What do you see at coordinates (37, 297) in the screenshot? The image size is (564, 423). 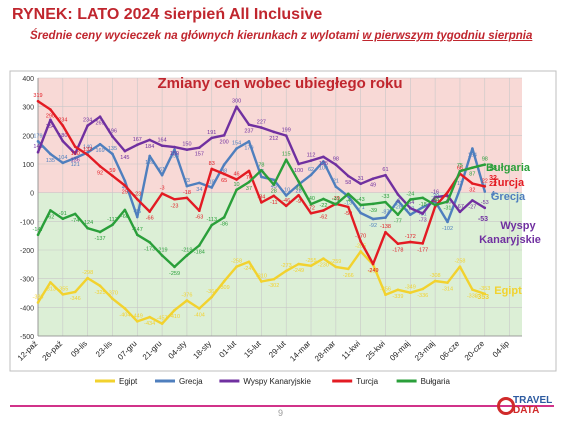 I see `data-label: -383` at bounding box center [37, 297].